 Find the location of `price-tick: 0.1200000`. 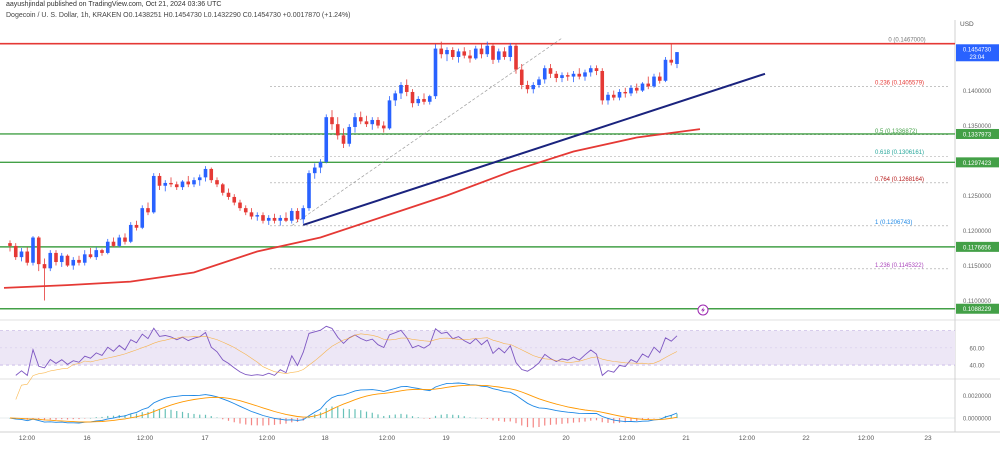

price-tick: 0.1200000 is located at coordinates (977, 232).